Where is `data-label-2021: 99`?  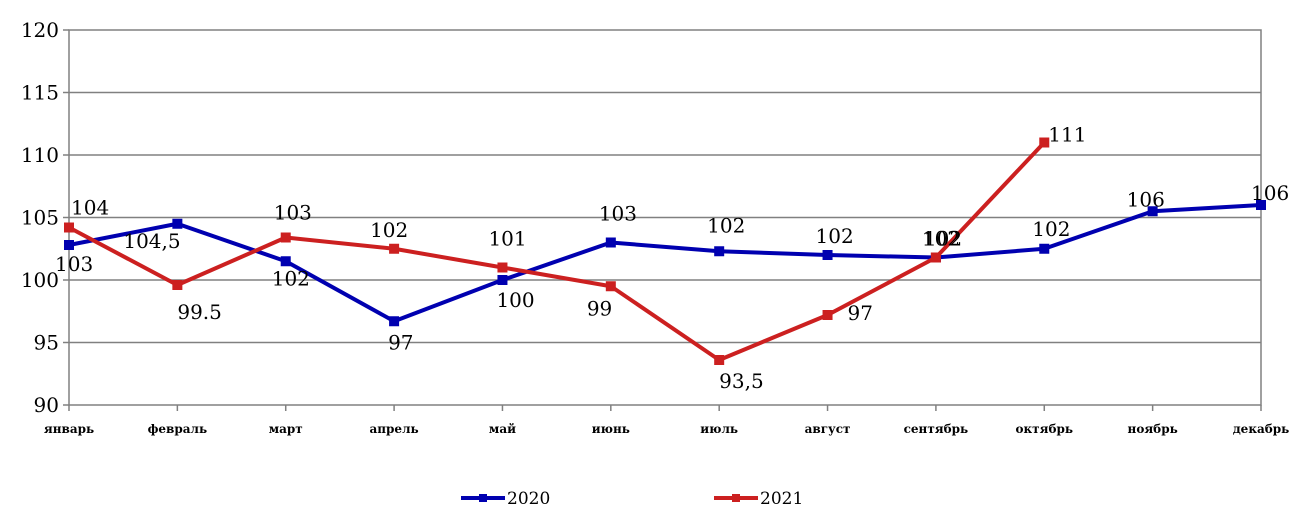 data-label-2021: 99 is located at coordinates (599, 308).